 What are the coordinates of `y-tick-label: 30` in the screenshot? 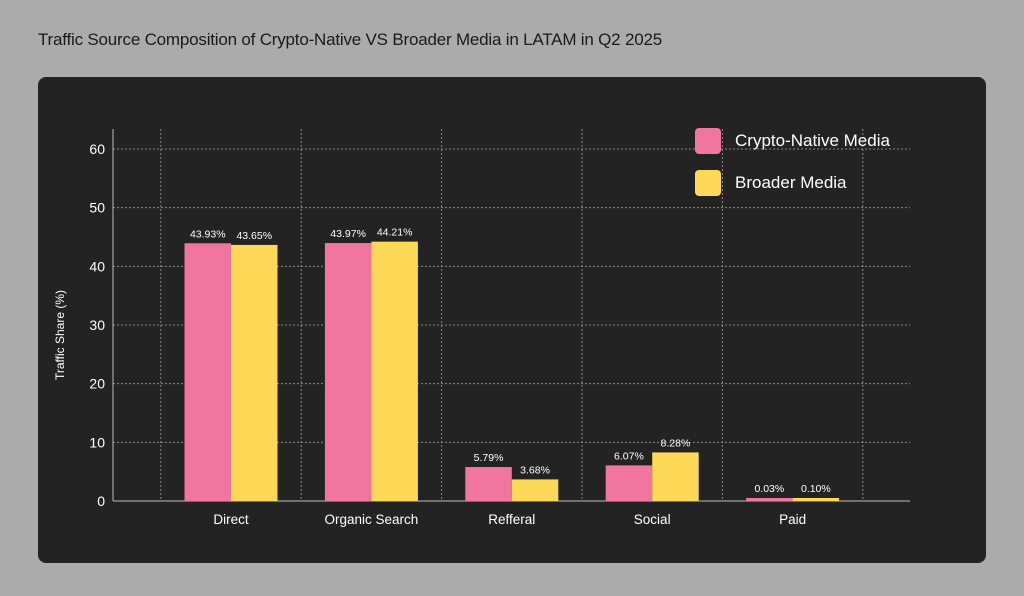 It's located at (97, 325).